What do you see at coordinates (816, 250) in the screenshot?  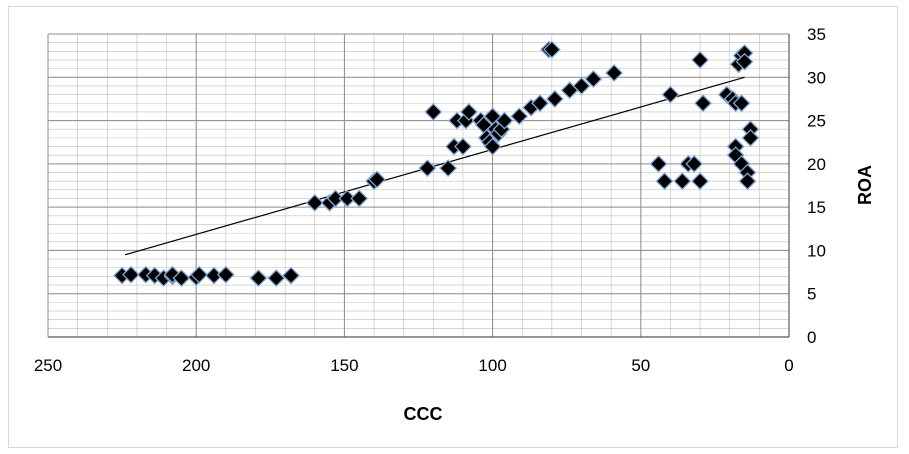 I see `y-tick-label: 10` at bounding box center [816, 250].